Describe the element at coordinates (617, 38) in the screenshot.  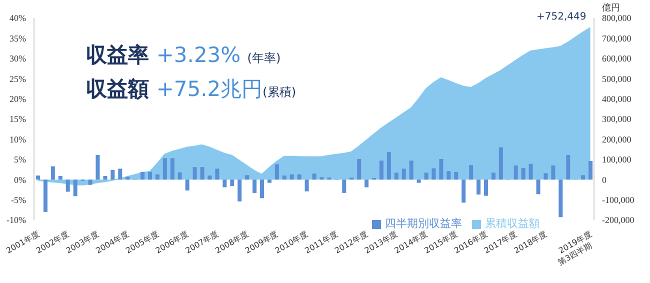
I see `y2-tick-label: 700,000` at that location.